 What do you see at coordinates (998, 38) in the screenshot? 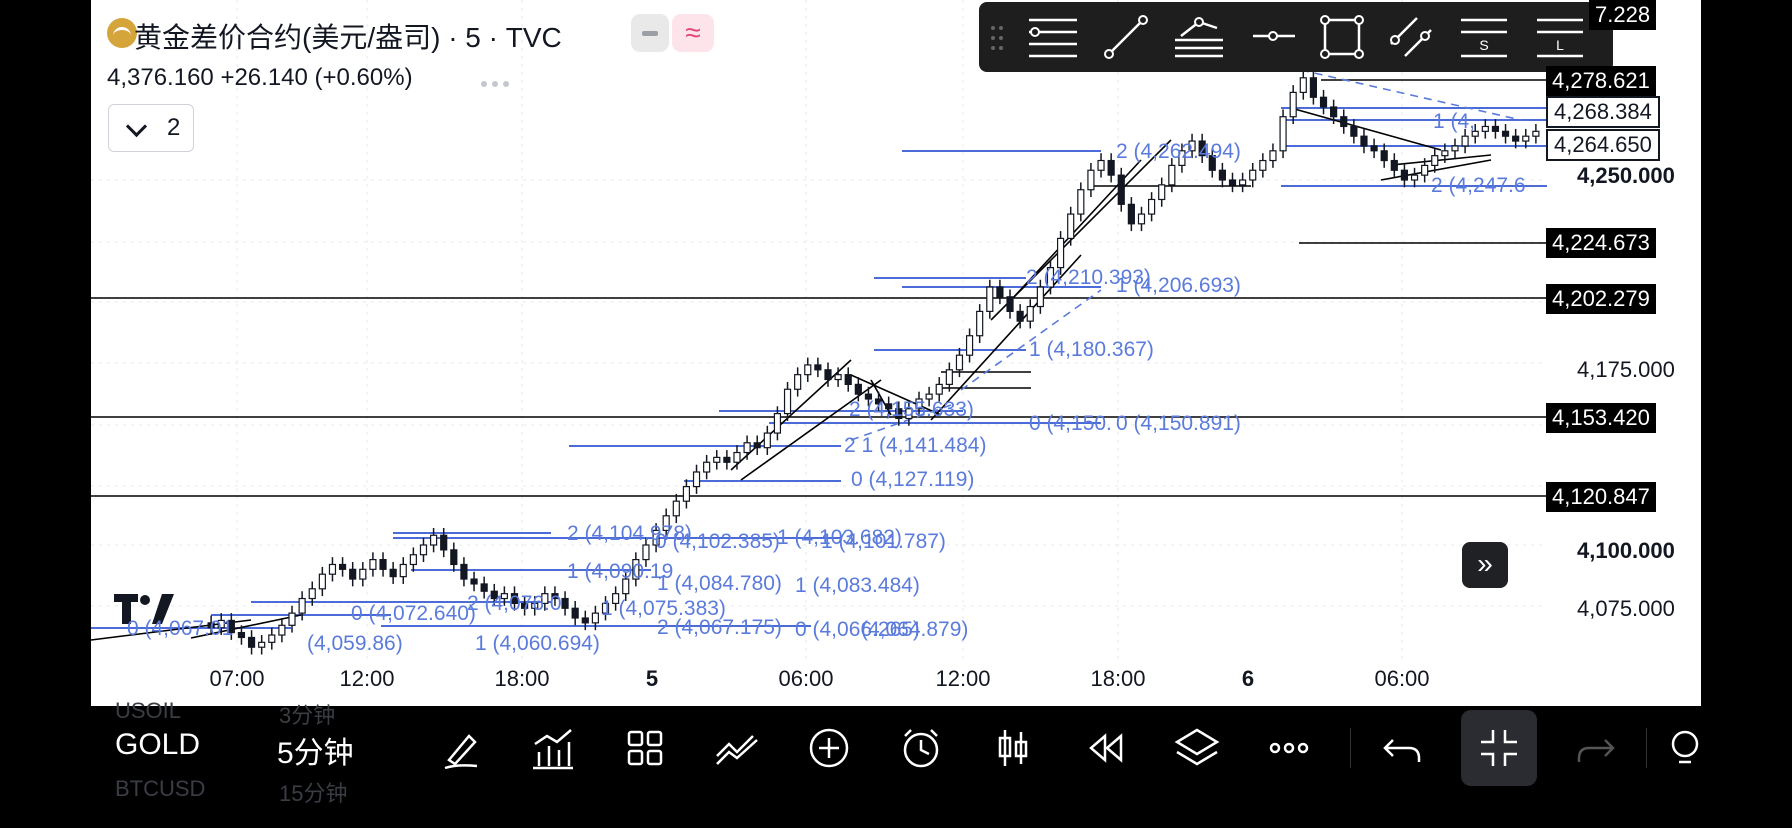
I see `drag-handle-icon` at bounding box center [998, 38].